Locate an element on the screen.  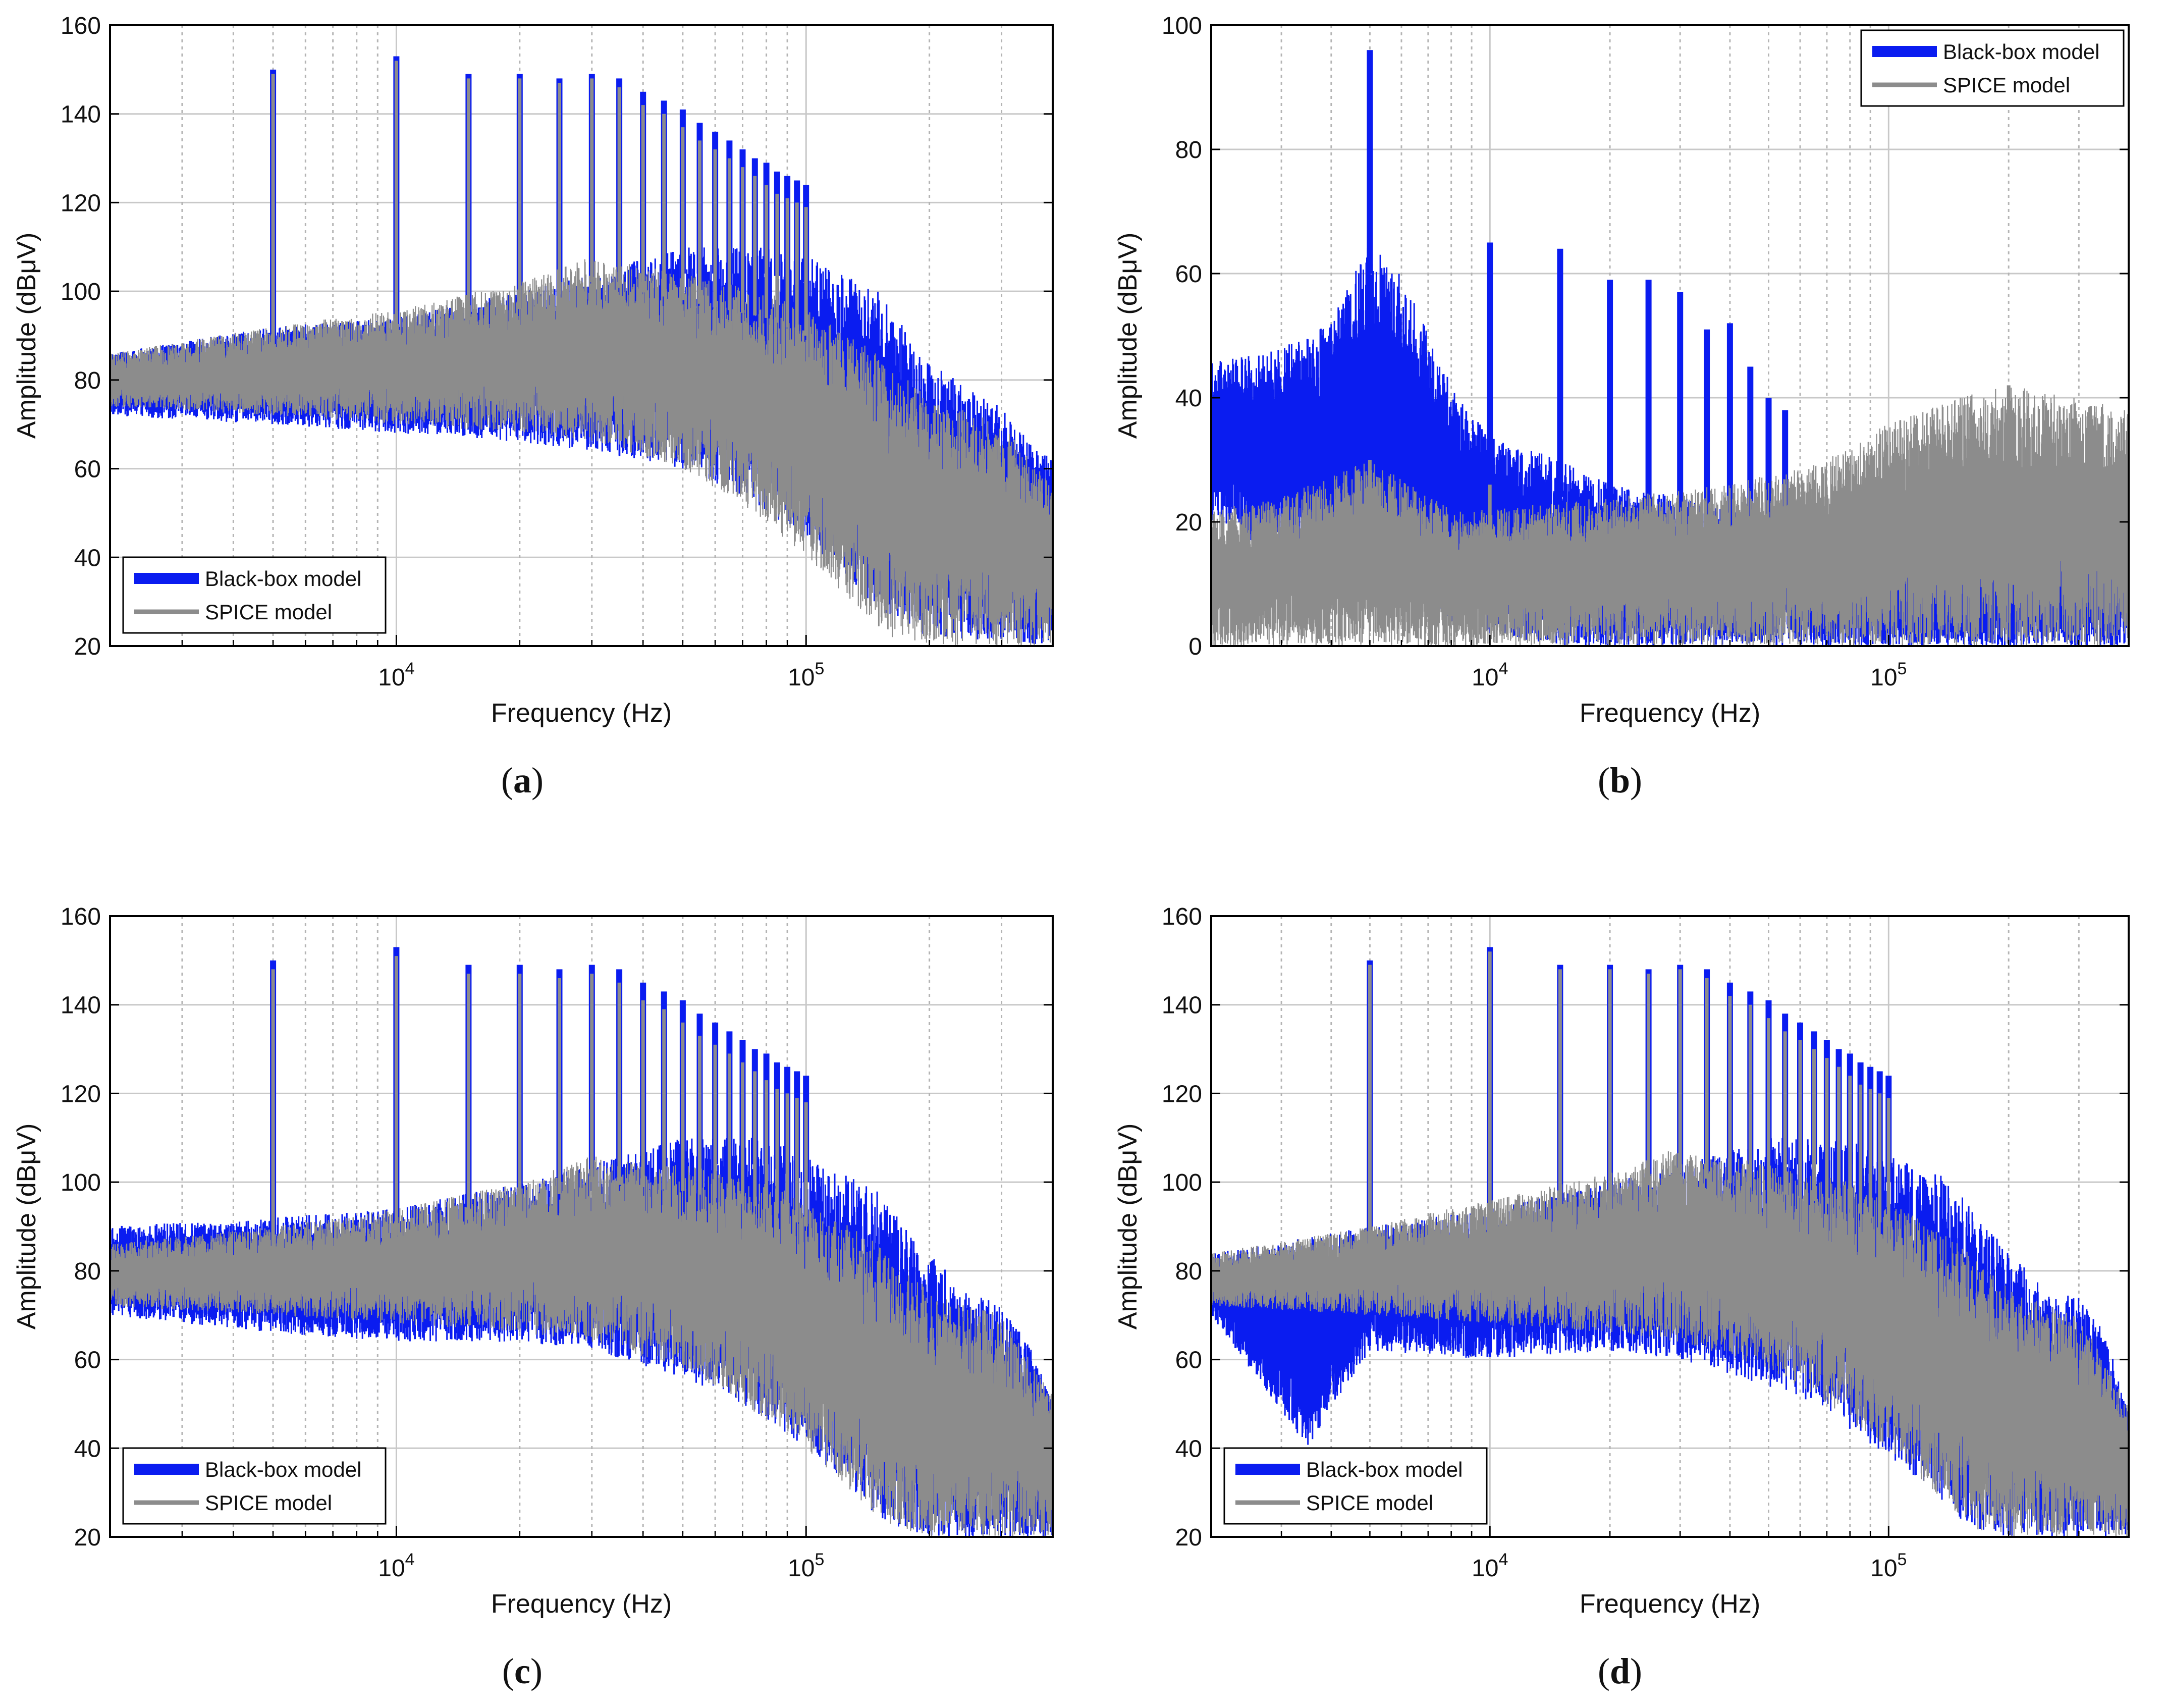
y-tick-label: 0 is located at coordinates (1195, 646).